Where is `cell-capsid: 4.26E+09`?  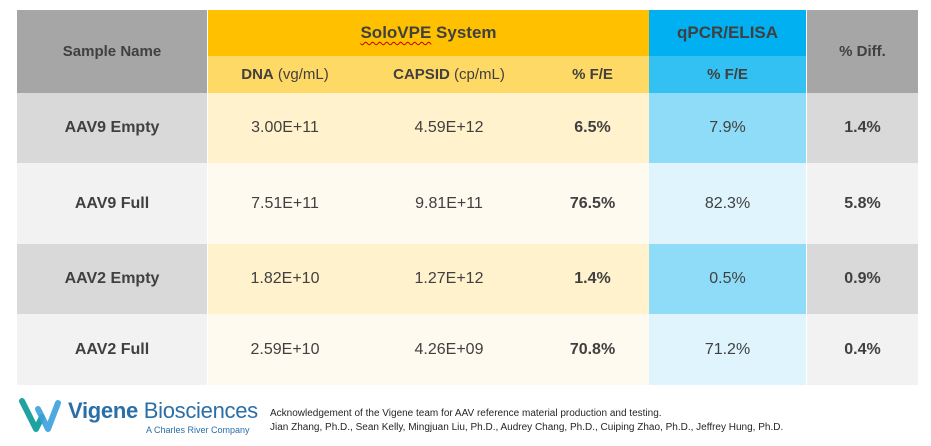 cell-capsid: 4.26E+09 is located at coordinates (449, 349).